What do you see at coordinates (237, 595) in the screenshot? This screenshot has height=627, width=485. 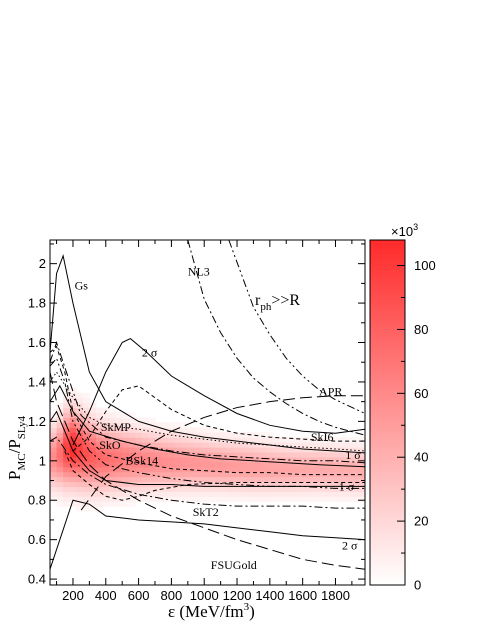 I see `x-tick-label: 1200` at bounding box center [237, 595].